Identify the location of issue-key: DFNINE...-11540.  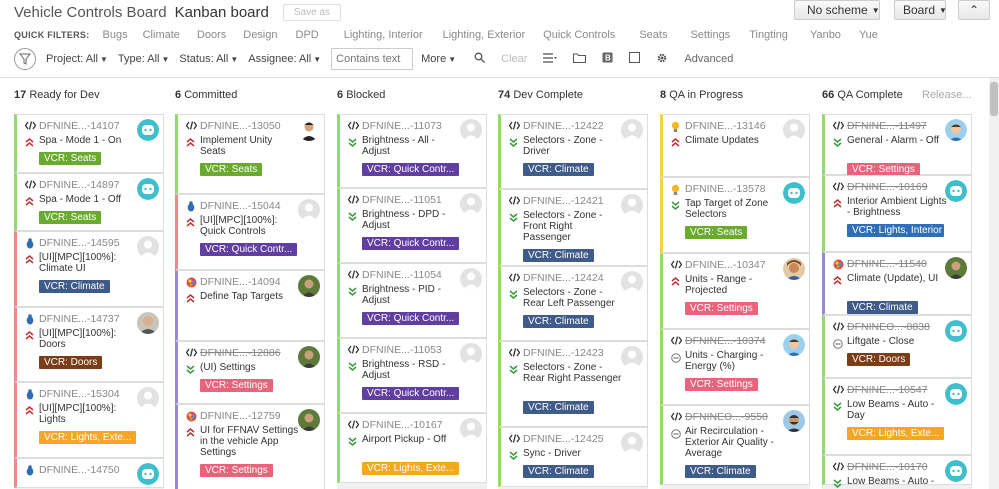
(887, 264).